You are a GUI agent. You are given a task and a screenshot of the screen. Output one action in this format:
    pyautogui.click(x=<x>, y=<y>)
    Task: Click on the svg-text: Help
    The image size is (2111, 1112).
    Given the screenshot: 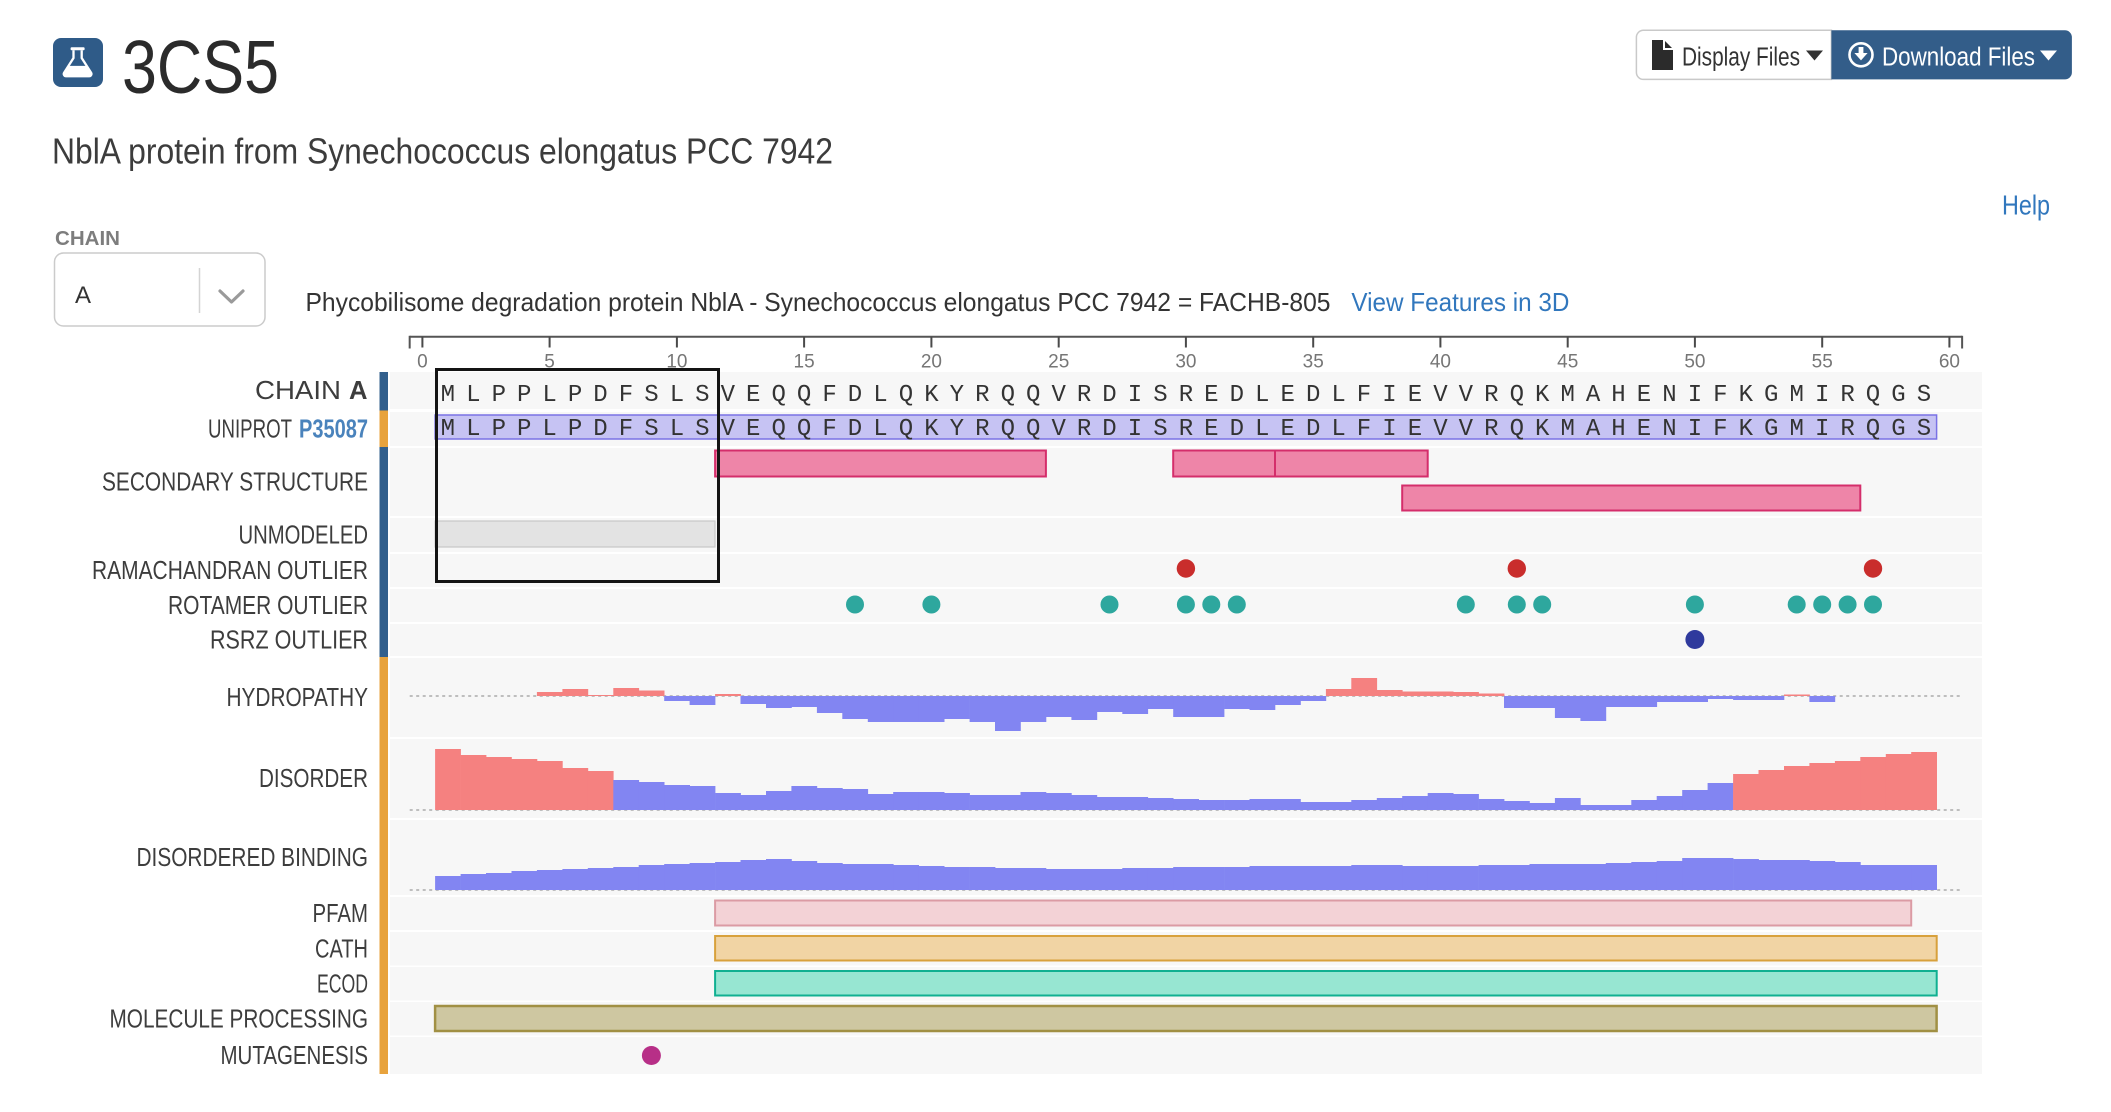 What is the action you would take?
    pyautogui.click(x=2026, y=205)
    